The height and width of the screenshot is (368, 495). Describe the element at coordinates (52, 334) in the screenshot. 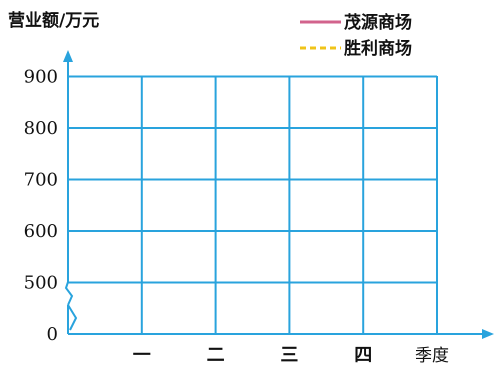

I see `y-tick-label: 0` at that location.